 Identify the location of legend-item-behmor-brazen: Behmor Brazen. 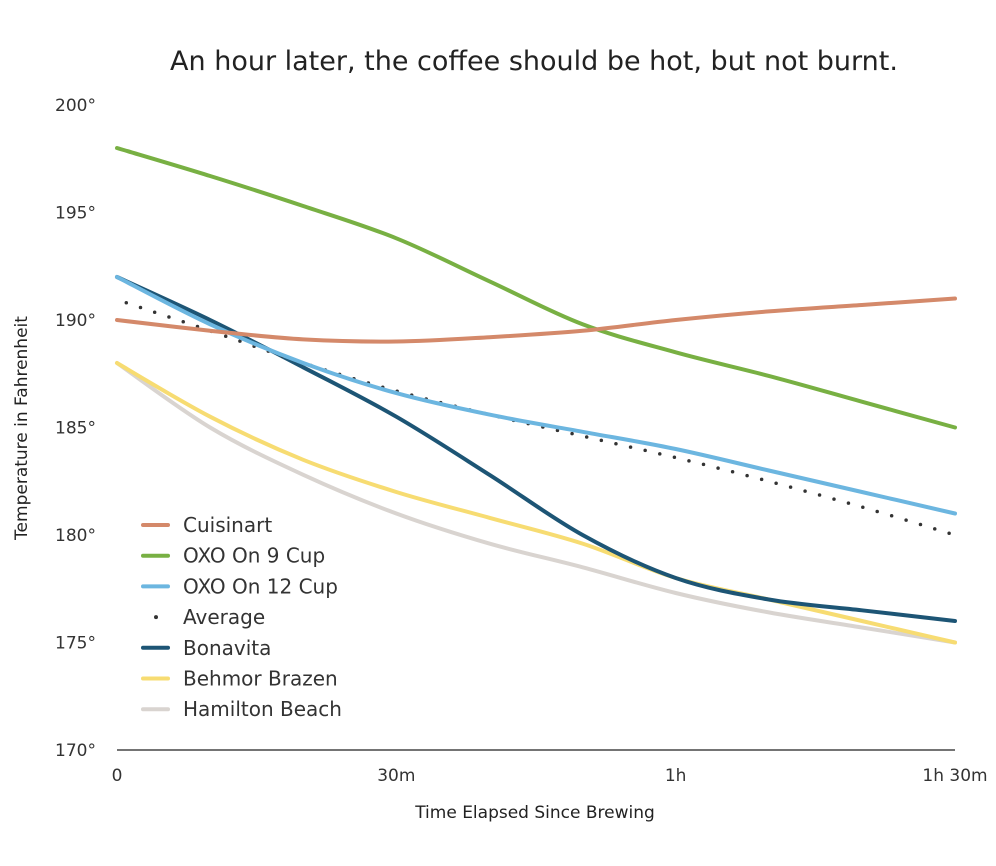
(239, 679).